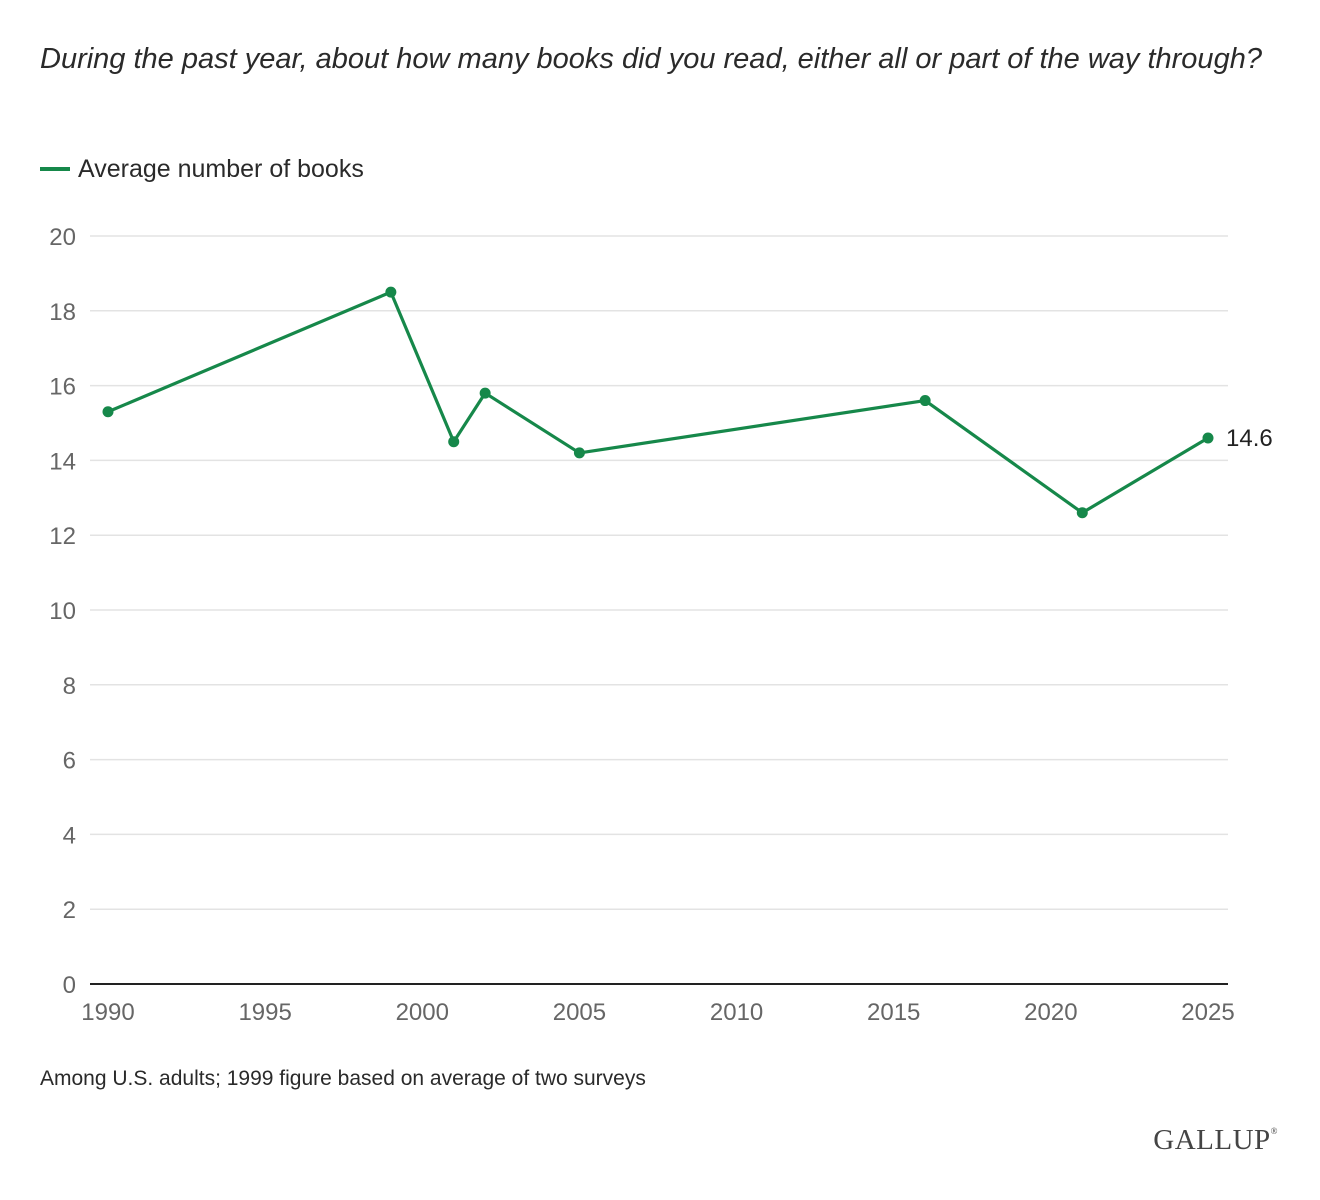 The height and width of the screenshot is (1200, 1320). What do you see at coordinates (69, 910) in the screenshot?
I see `y-tick-label: 2` at bounding box center [69, 910].